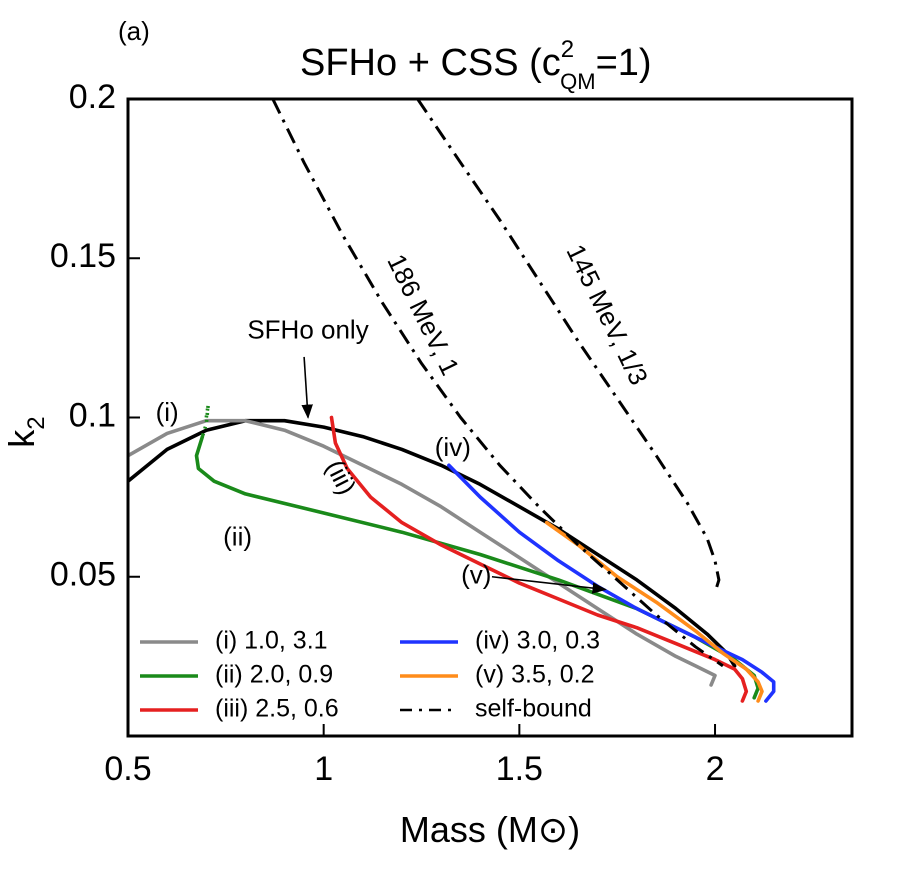  What do you see at coordinates (127, 769) in the screenshot?
I see `x-tick-label: 0.5` at bounding box center [127, 769].